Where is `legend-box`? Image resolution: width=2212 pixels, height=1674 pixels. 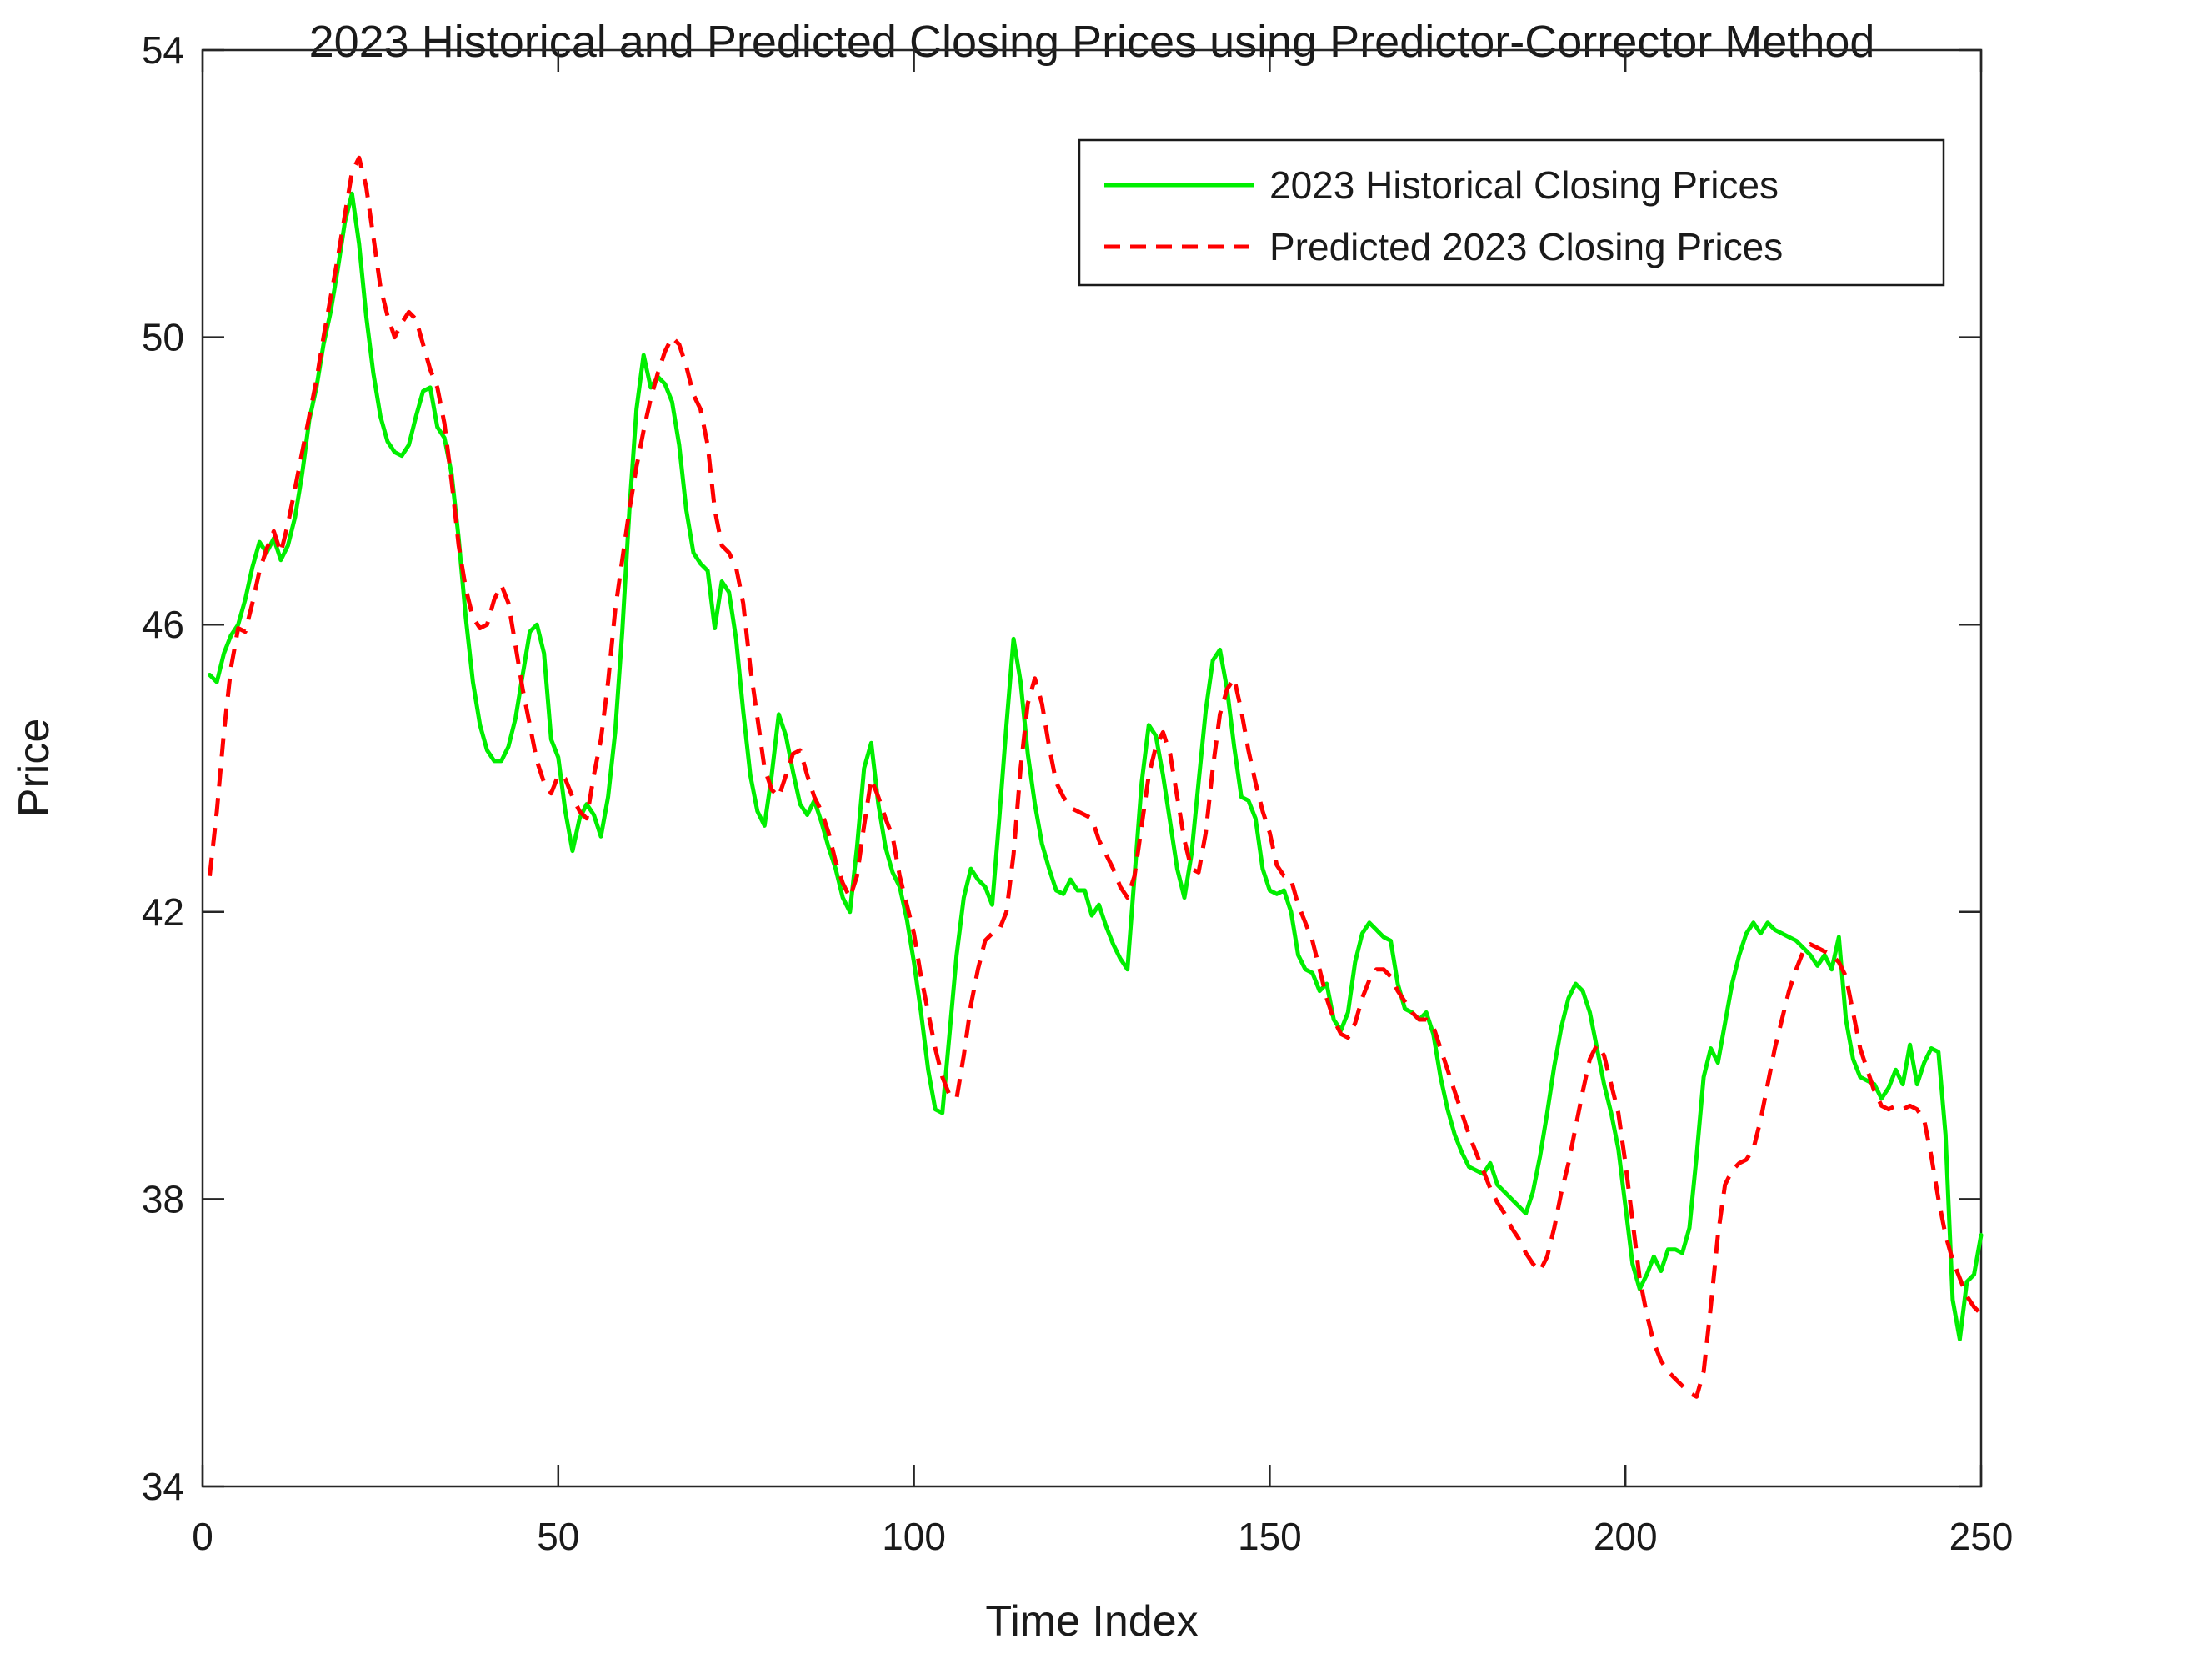 legend-box is located at coordinates (1511, 212).